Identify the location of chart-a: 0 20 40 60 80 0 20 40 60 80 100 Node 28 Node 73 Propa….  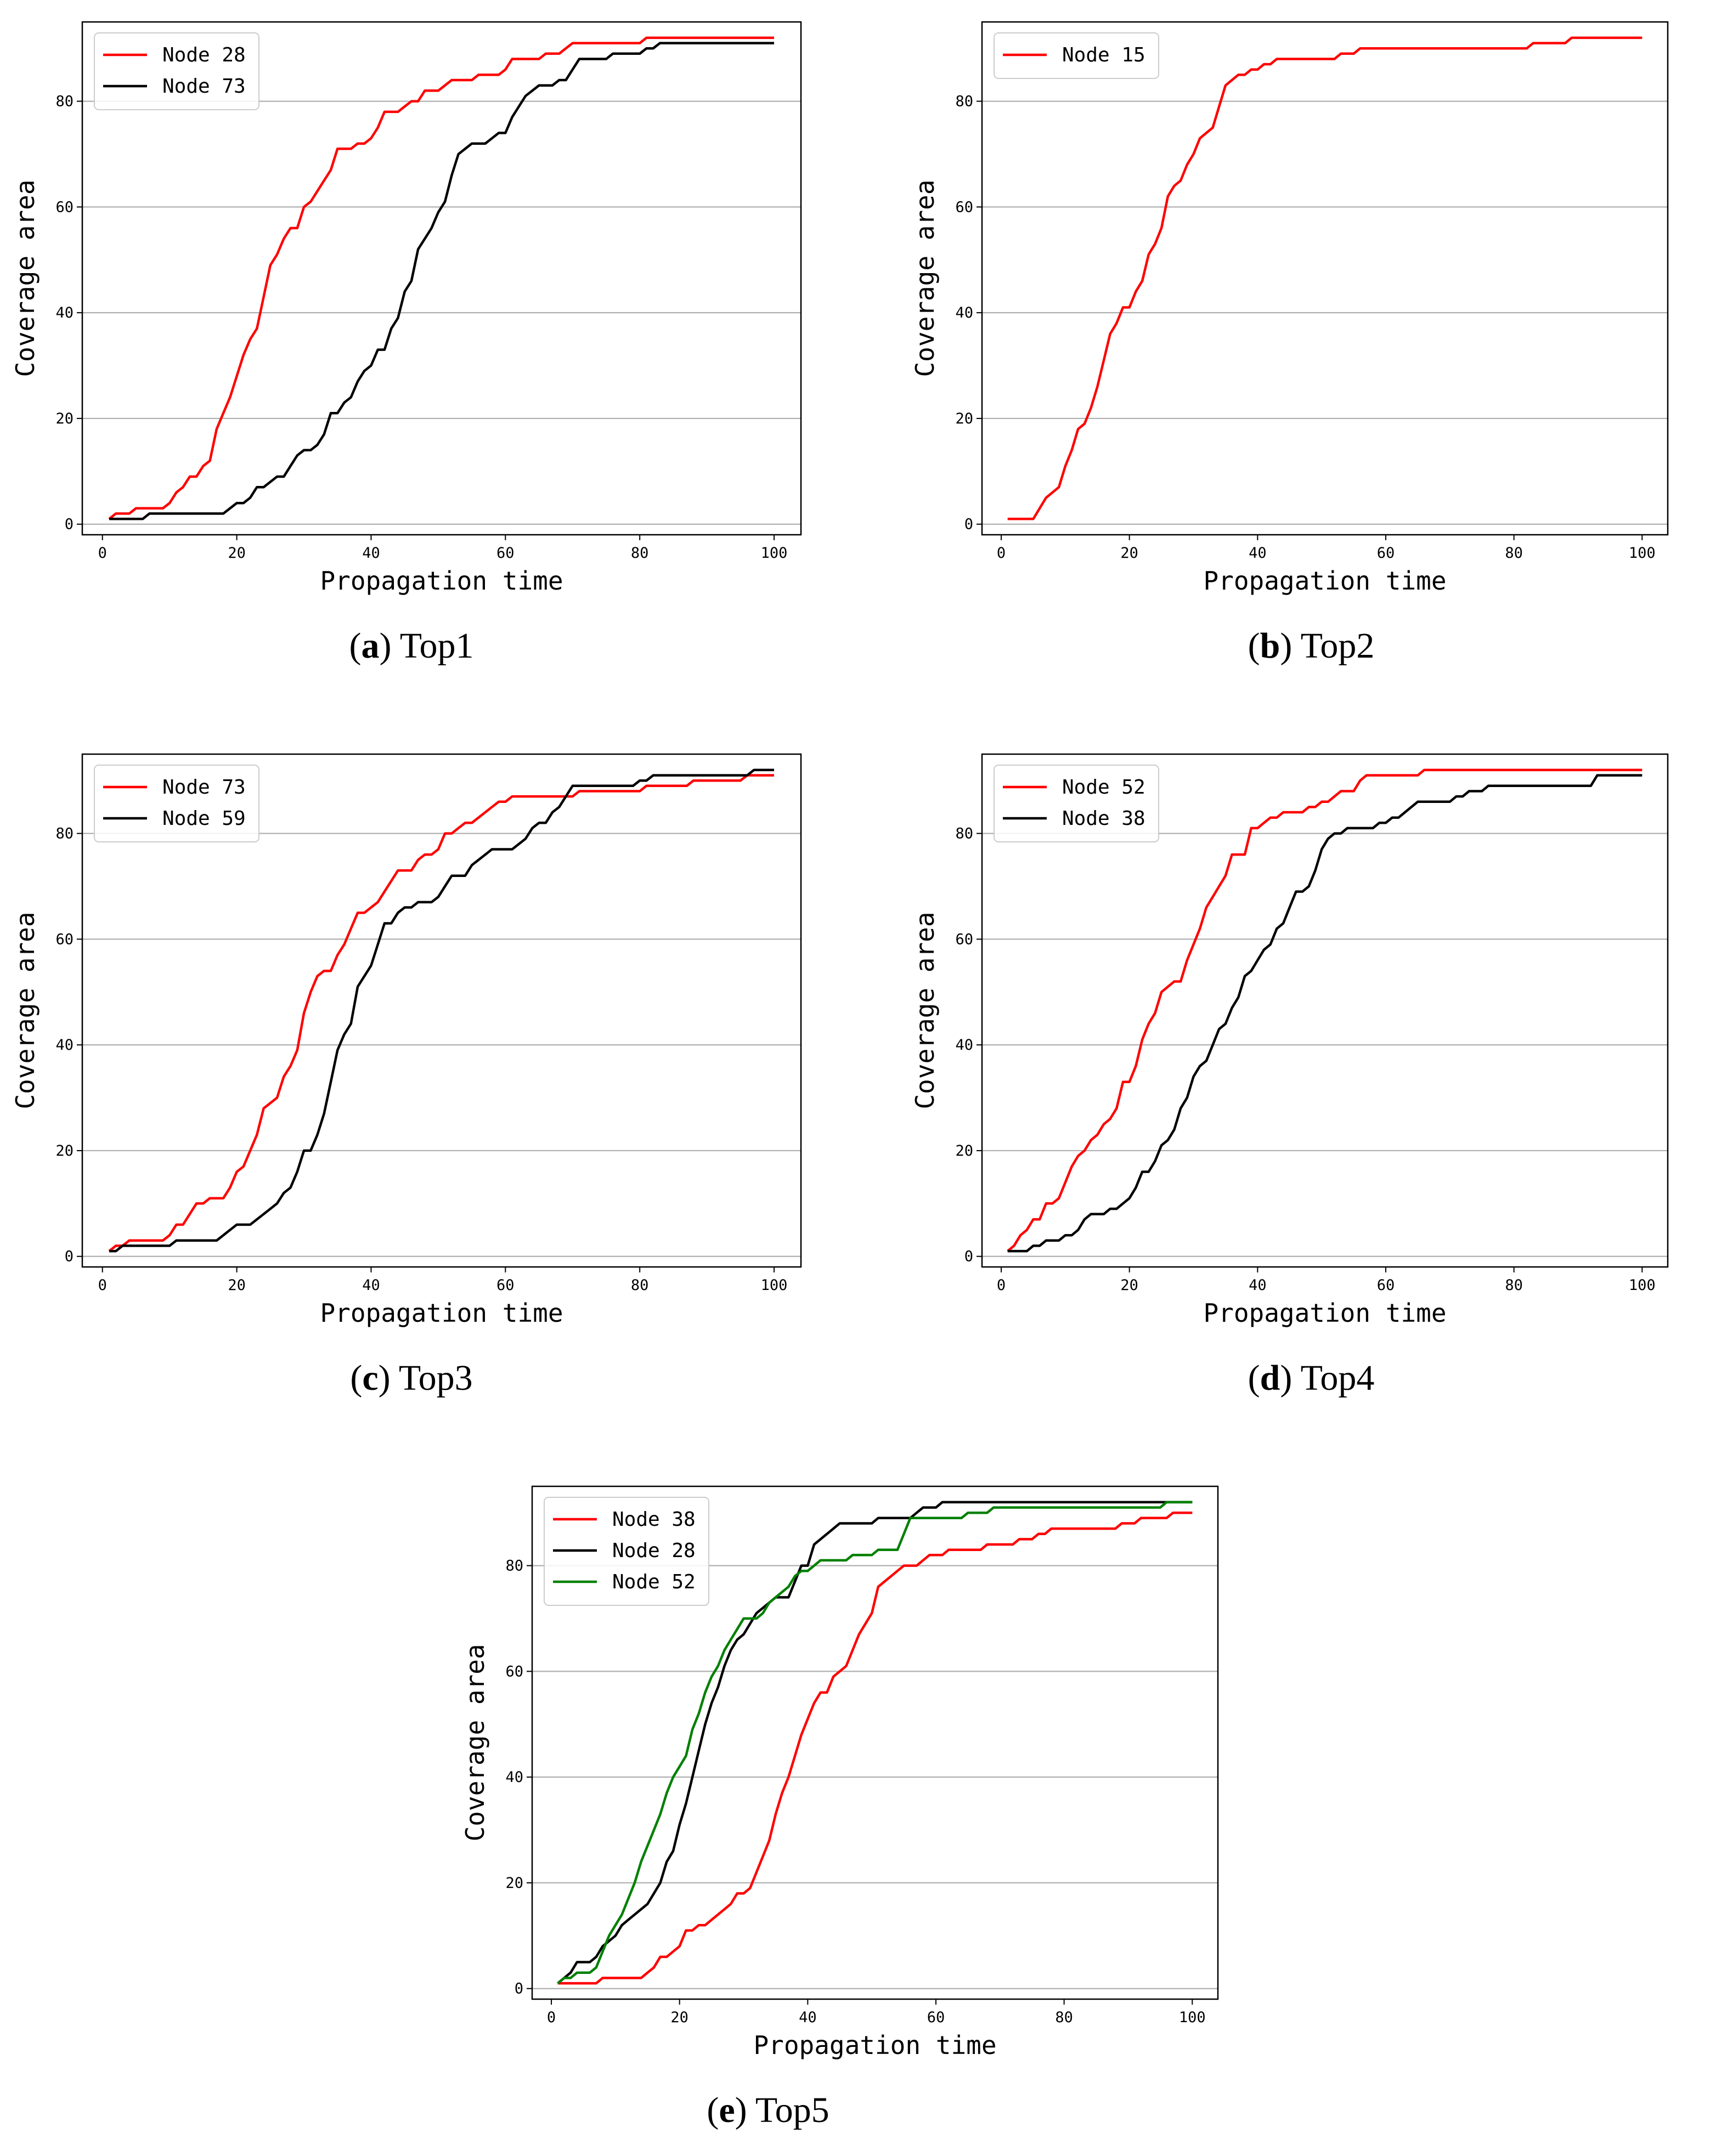
(406, 308).